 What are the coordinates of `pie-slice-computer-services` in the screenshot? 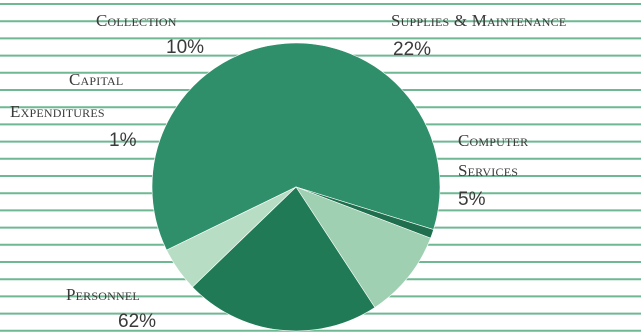 It's located at (231, 237).